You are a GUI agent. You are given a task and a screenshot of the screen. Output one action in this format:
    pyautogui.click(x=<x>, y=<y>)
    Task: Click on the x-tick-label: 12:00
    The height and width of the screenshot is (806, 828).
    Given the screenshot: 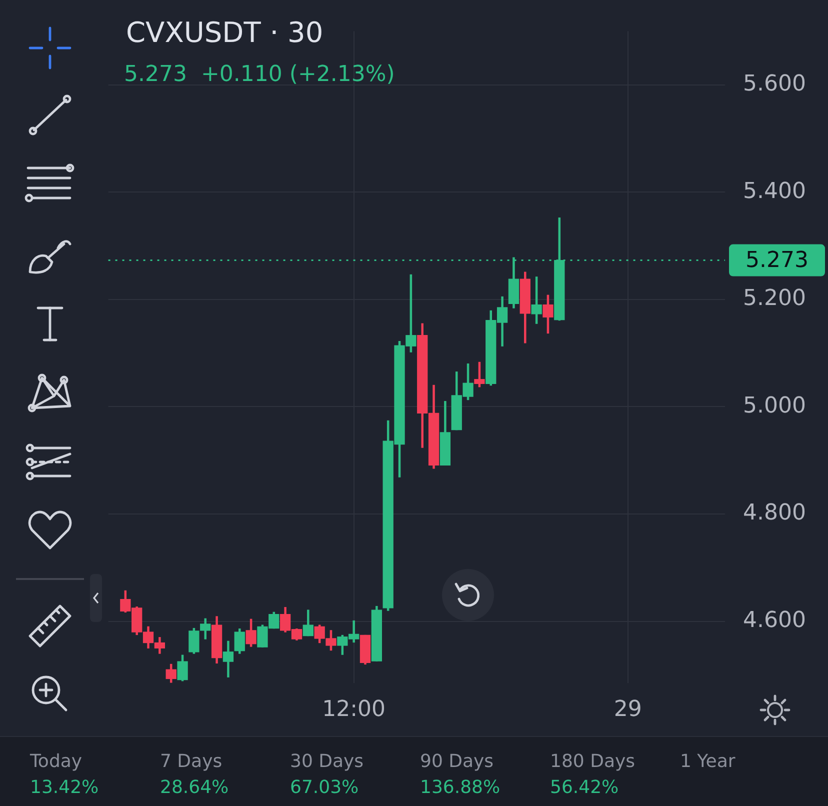 What is the action you would take?
    pyautogui.click(x=354, y=709)
    